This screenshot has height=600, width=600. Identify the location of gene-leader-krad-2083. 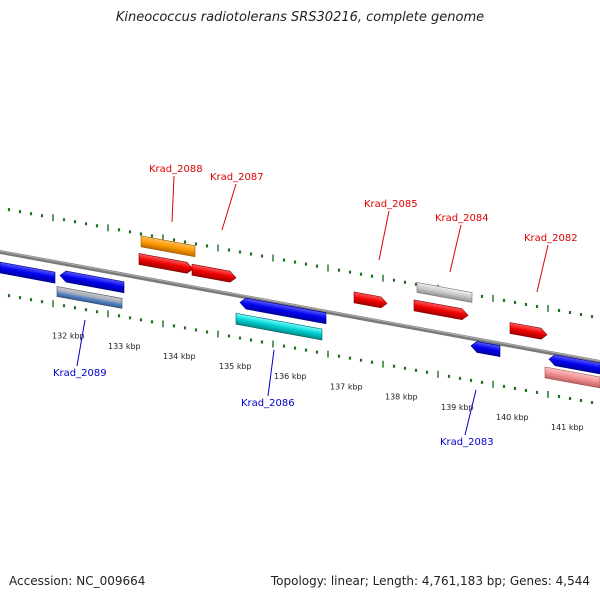
(470, 412).